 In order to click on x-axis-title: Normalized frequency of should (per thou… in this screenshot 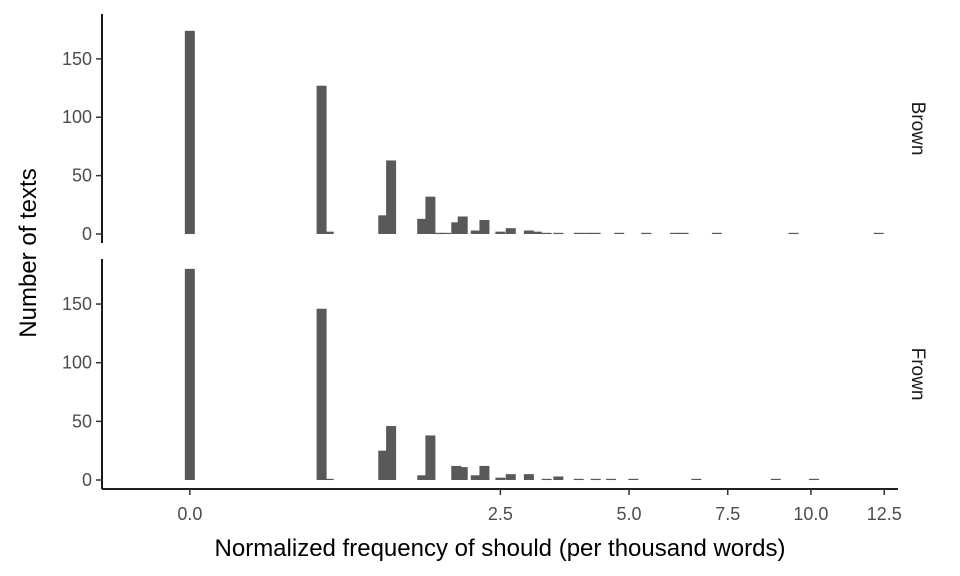, I will do `click(500, 548)`.